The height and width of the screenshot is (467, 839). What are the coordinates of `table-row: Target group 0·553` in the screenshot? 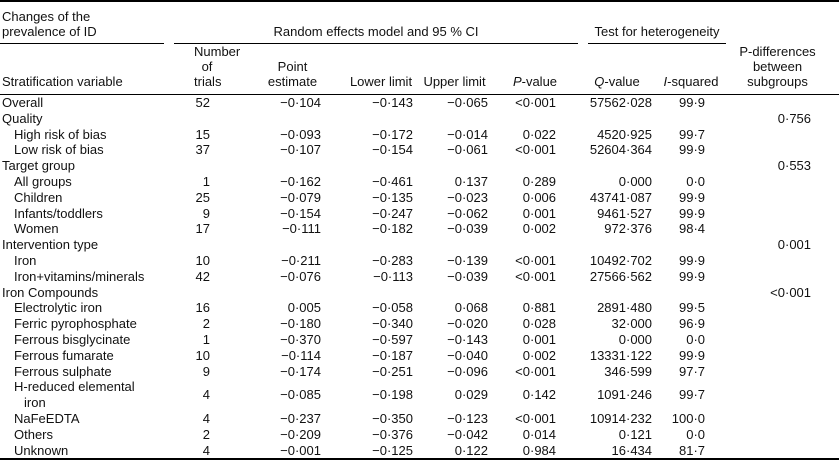 It's located at (419, 166).